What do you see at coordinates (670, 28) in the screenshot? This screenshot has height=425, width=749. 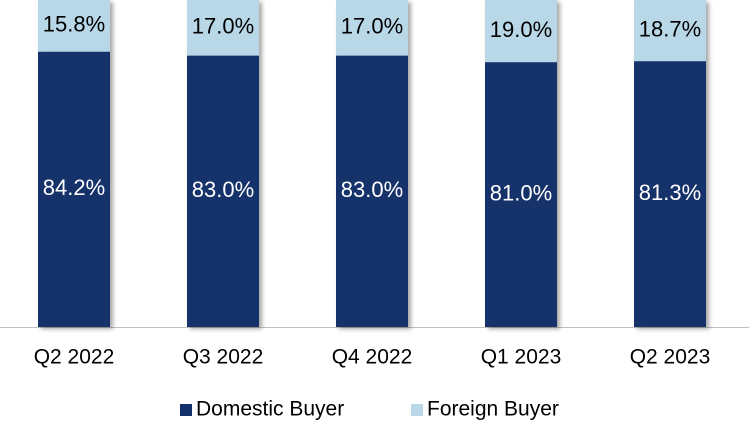 I see `data-label: 18.7%` at bounding box center [670, 28].